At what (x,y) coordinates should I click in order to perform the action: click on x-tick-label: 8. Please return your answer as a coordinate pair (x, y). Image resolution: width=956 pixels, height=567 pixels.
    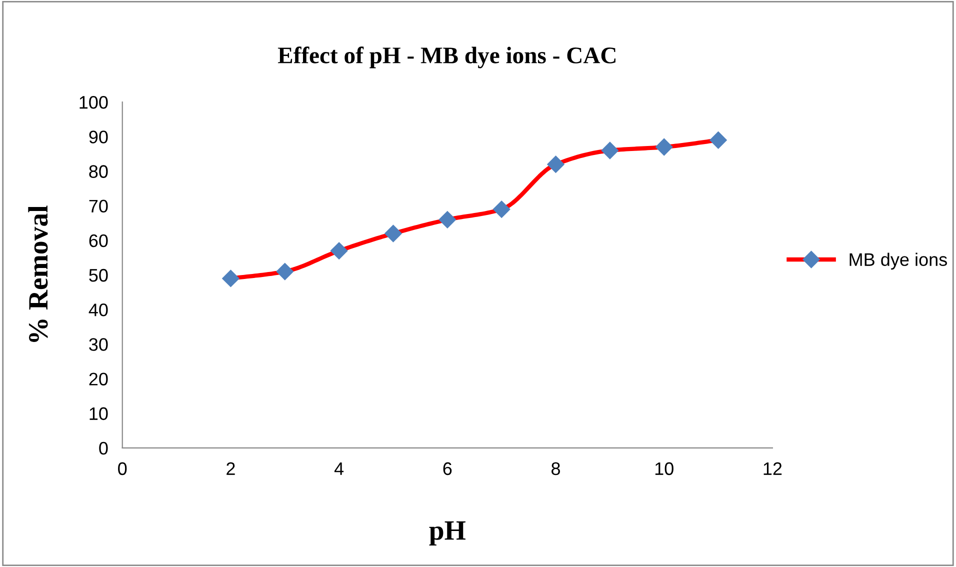
    Looking at the image, I should click on (556, 469).